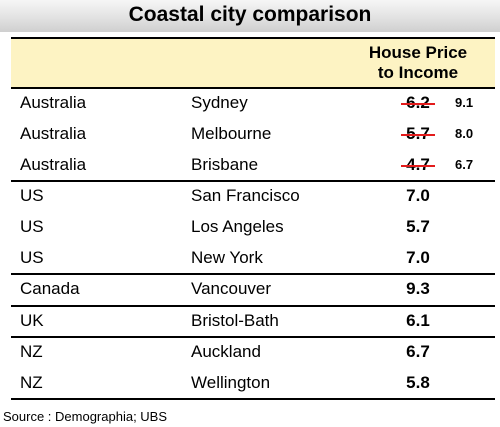 This screenshot has width=500, height=427. What do you see at coordinates (32, 320) in the screenshot?
I see `table-row-country: UK` at bounding box center [32, 320].